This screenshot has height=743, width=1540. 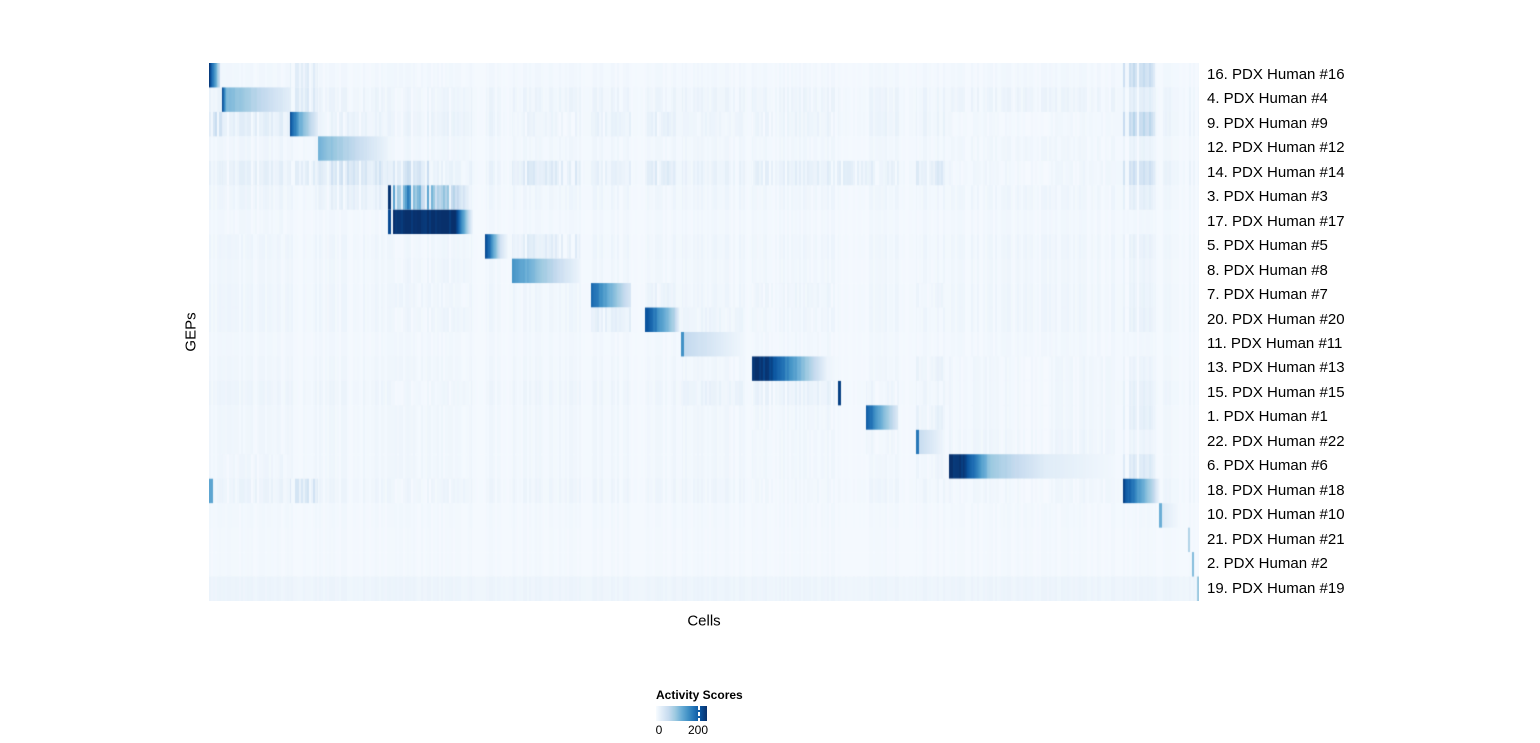 I want to click on row-label: 19. PDX Human #19, so click(x=1276, y=588).